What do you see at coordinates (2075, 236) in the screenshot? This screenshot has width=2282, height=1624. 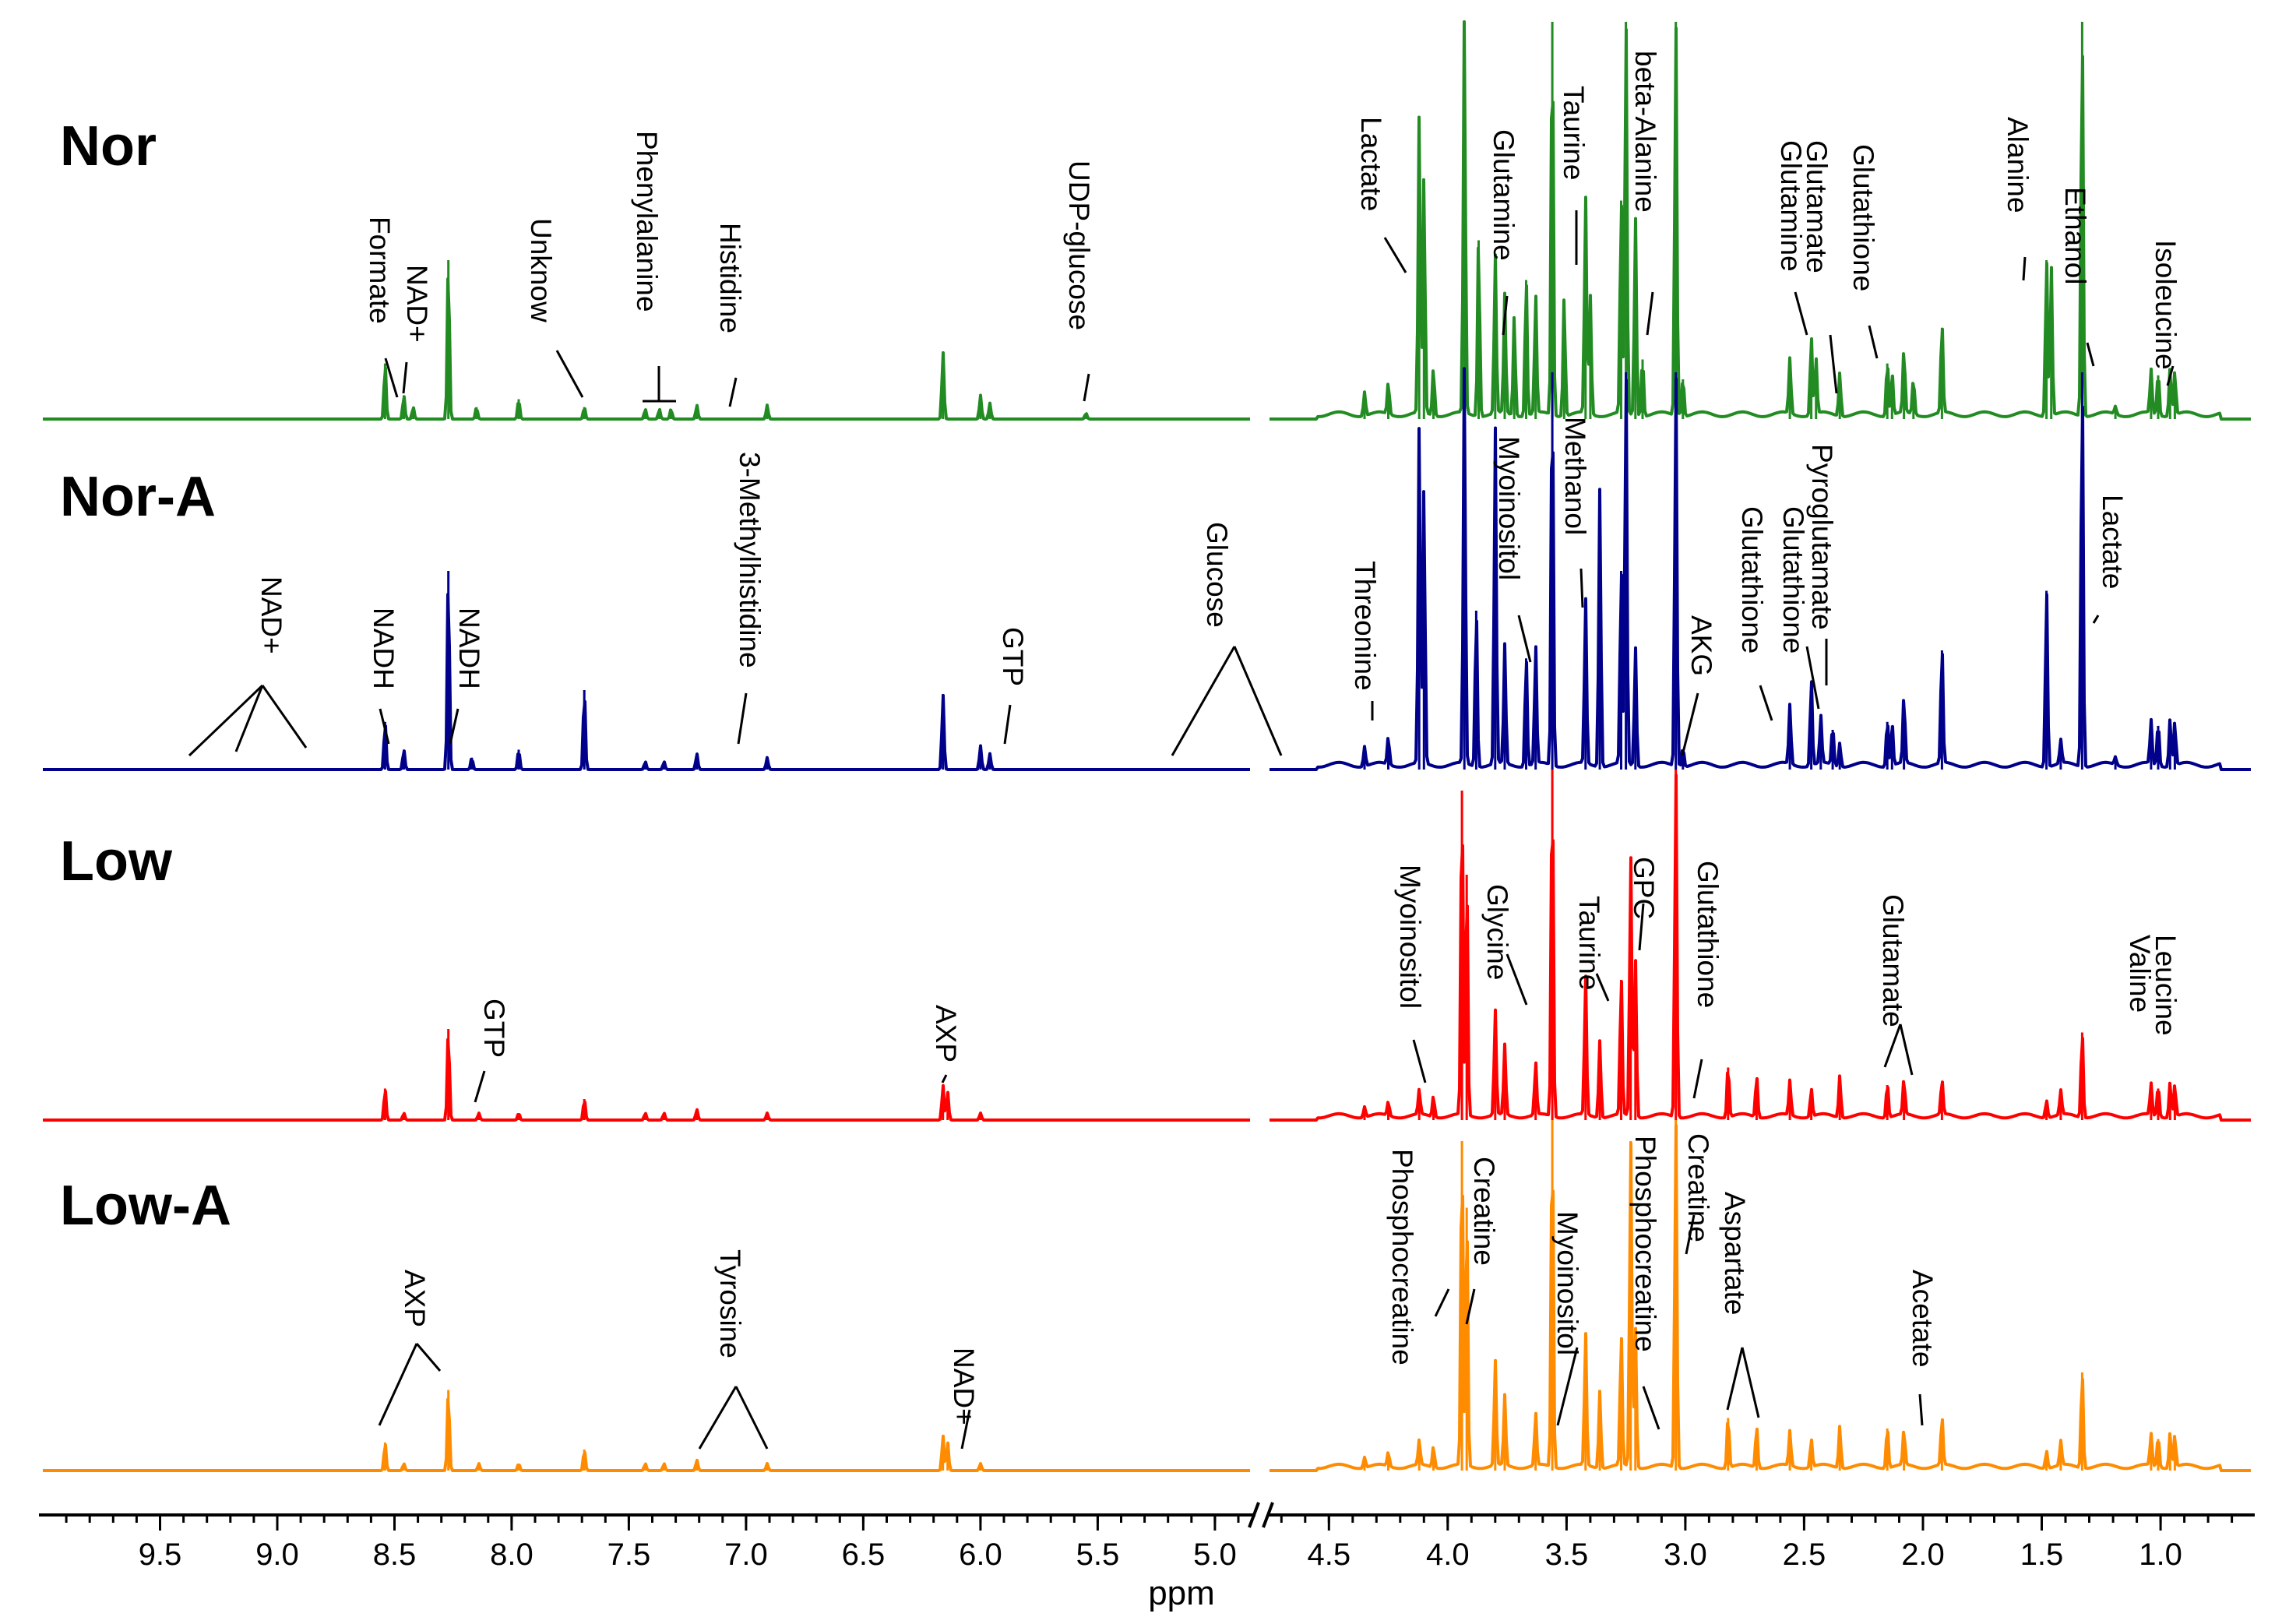 I see `annotation-label: Ethanol` at bounding box center [2075, 236].